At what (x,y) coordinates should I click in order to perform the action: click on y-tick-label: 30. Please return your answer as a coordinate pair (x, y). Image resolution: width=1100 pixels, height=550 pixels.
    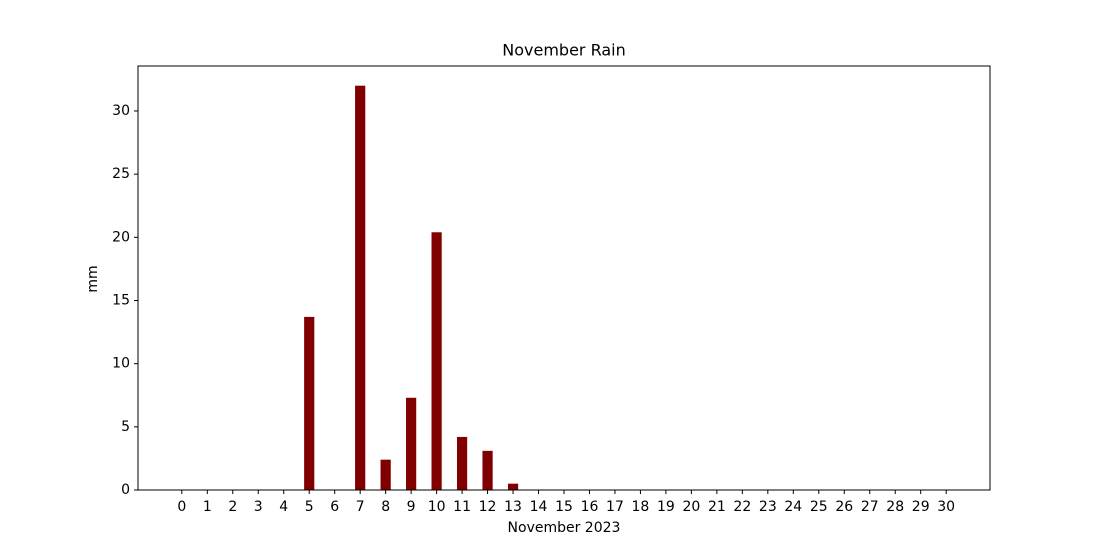
    Looking at the image, I should click on (121, 111).